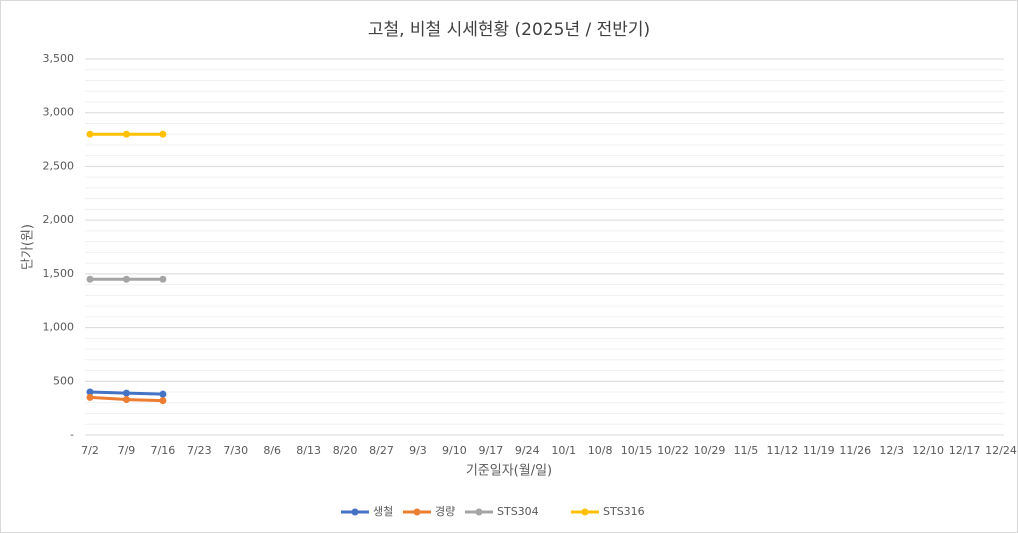 The height and width of the screenshot is (533, 1018). What do you see at coordinates (965, 450) in the screenshot?
I see `x-tick-label: 12/17` at bounding box center [965, 450].